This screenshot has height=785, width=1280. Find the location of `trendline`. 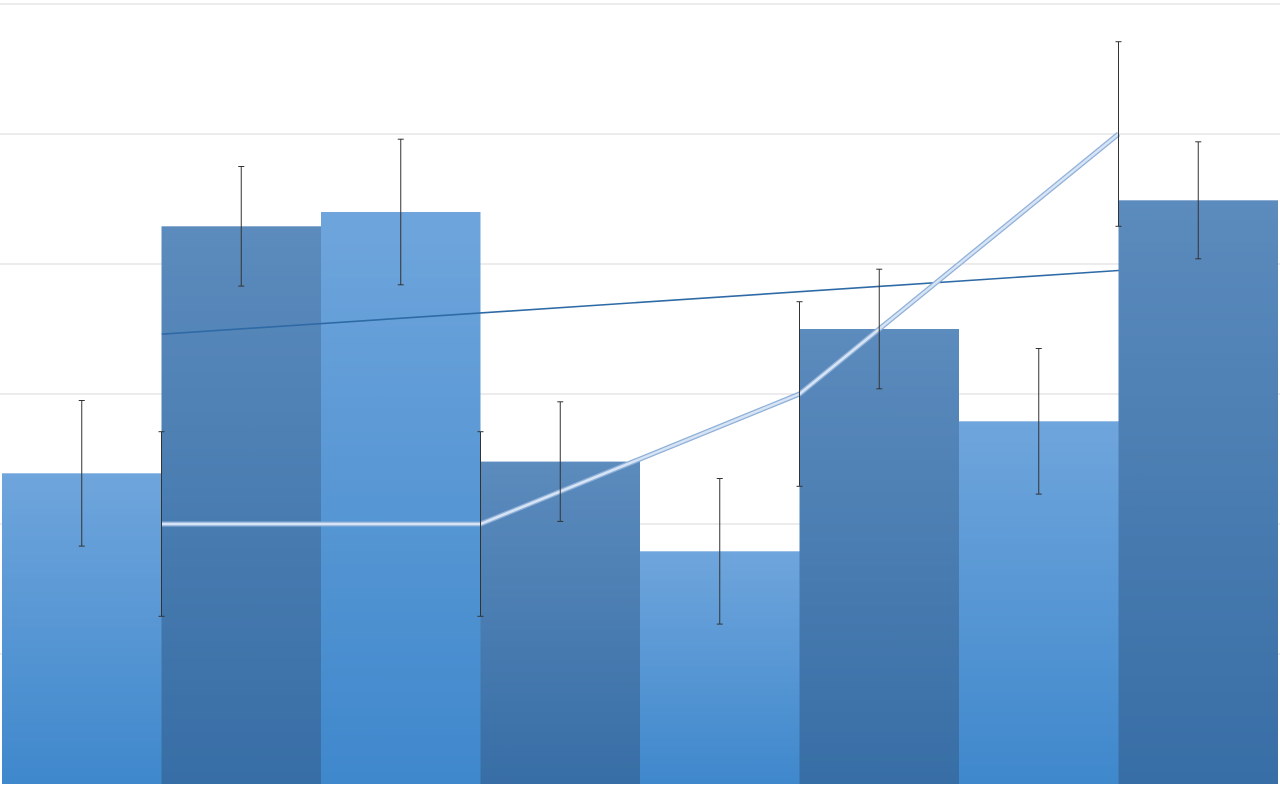

trendline is located at coordinates (640, 302).